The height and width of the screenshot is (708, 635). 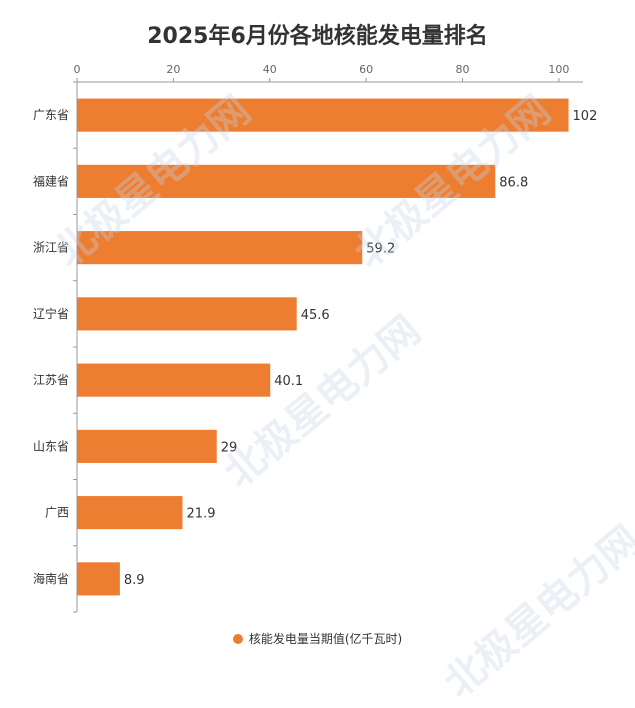 I want to click on category-label: 山东省, so click(x=51, y=446).